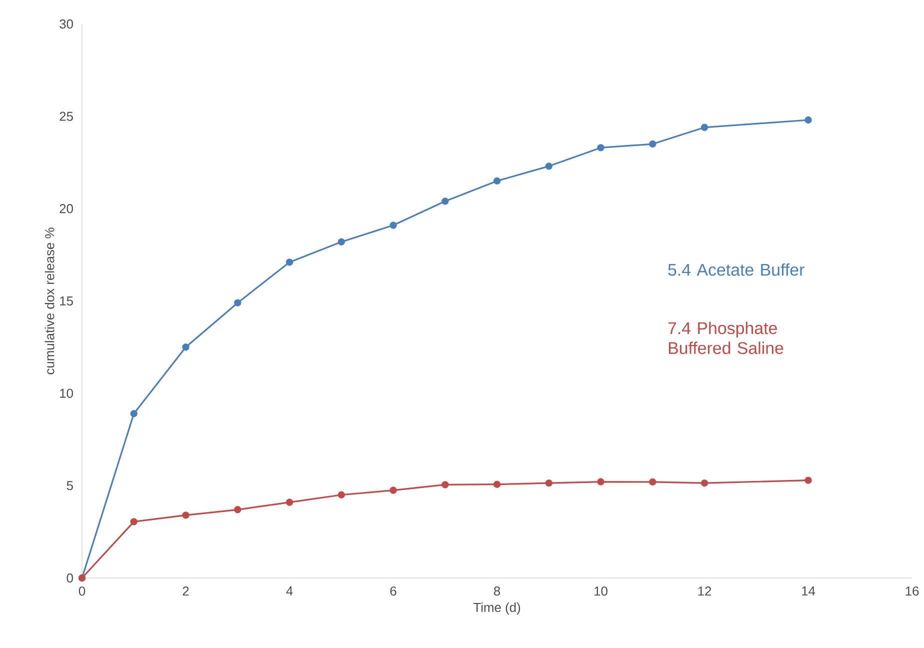 The width and height of the screenshot is (924, 648). Describe the element at coordinates (49, 301) in the screenshot. I see `y-axis-title: cumulative dox release %` at that location.